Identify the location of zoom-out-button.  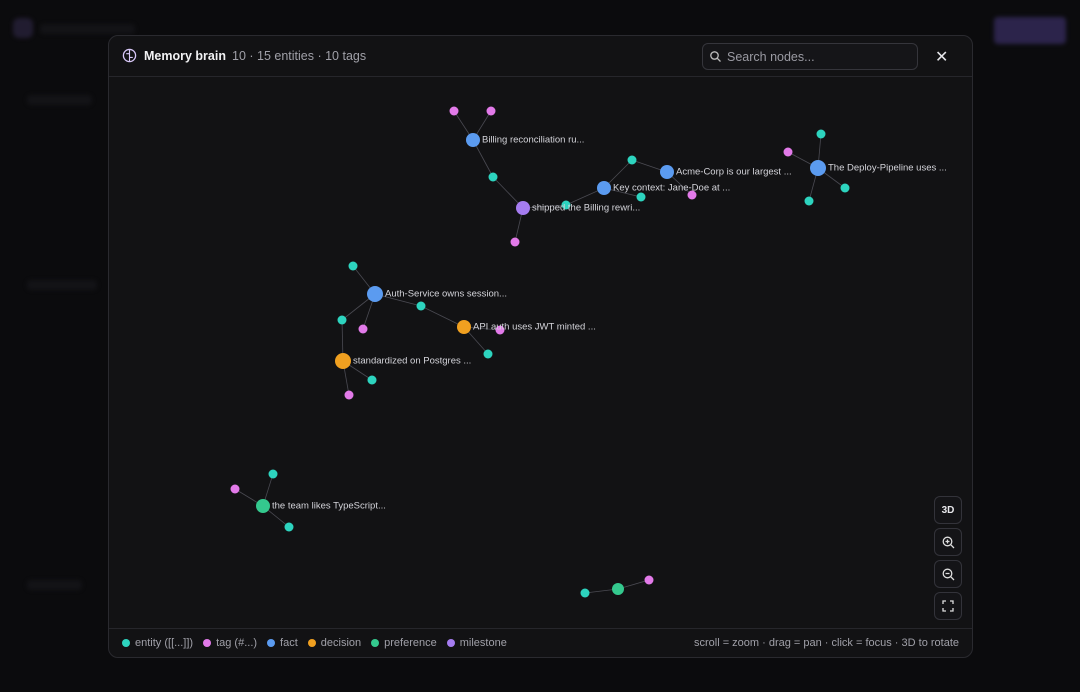
(948, 574).